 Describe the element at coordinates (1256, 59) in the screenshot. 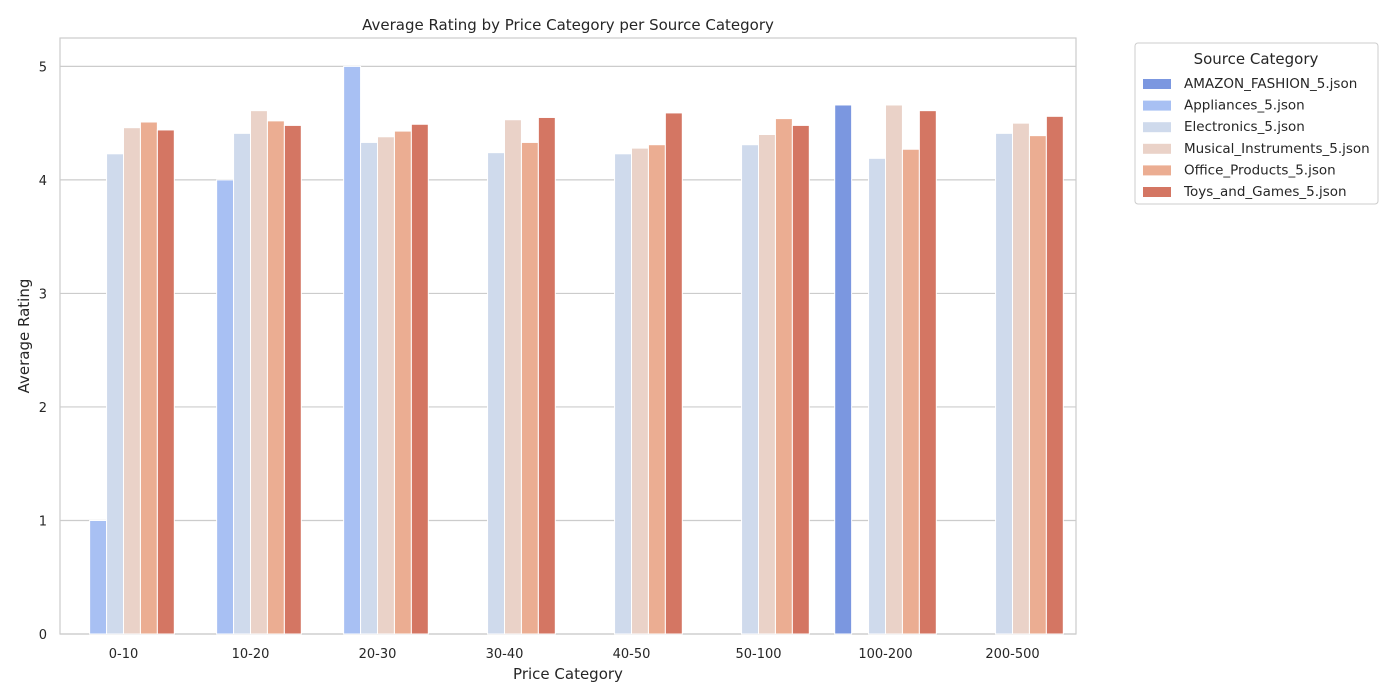

I see `legend-title: Source Category` at that location.